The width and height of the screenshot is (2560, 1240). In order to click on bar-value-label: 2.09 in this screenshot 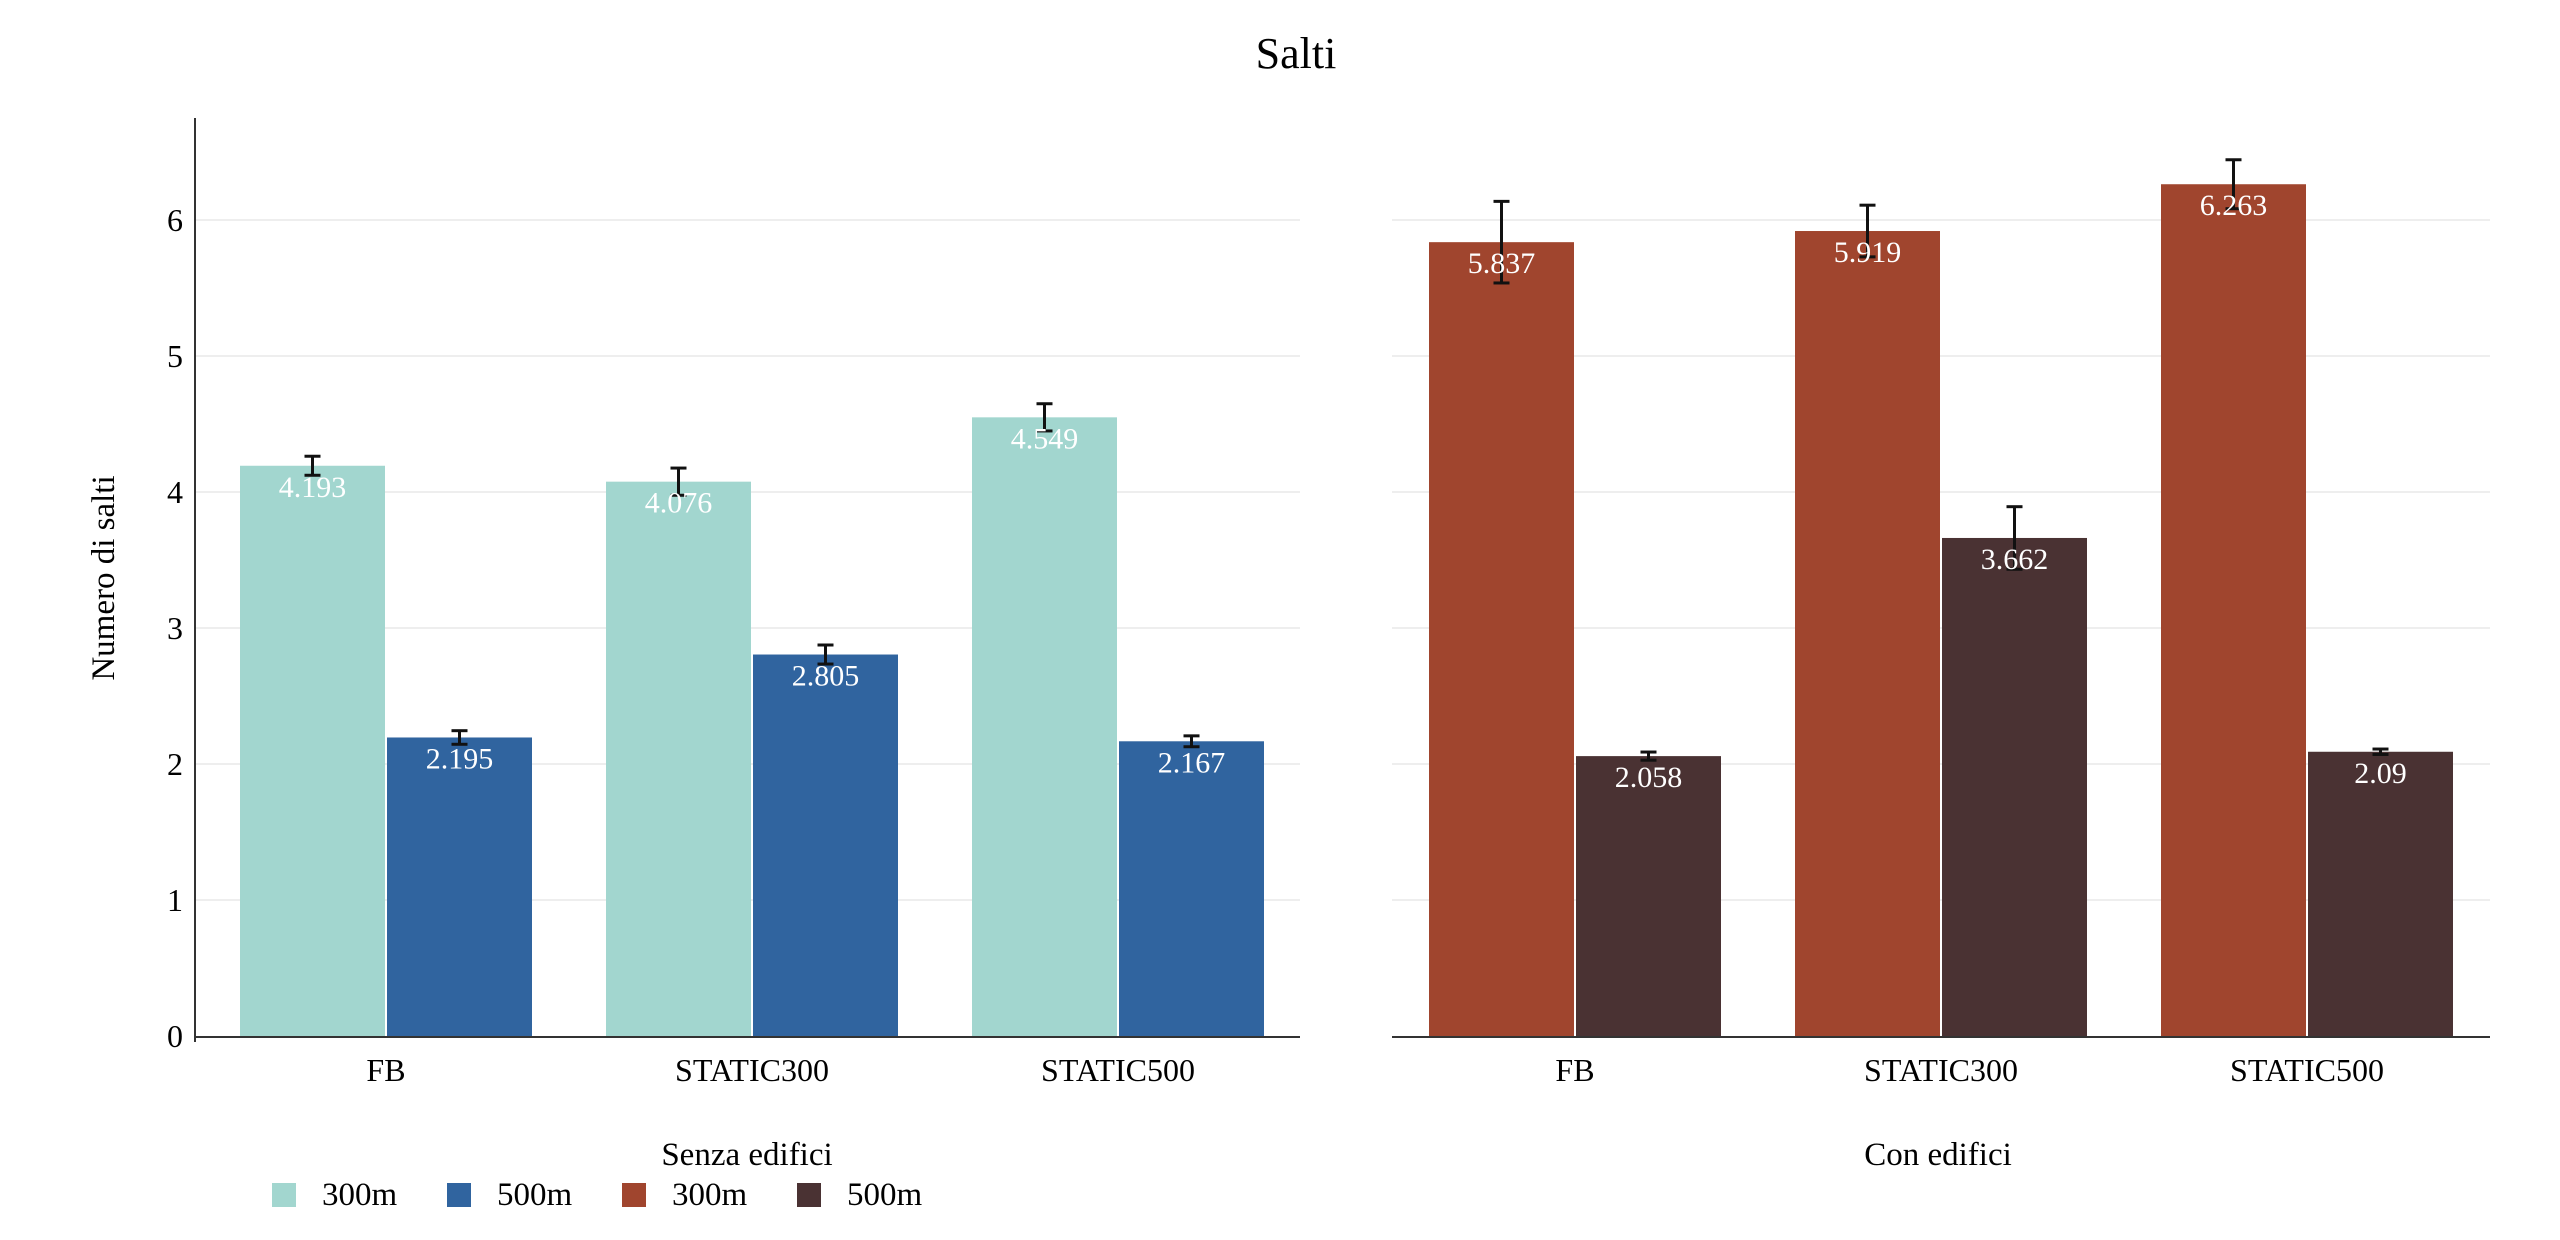, I will do `click(2380, 773)`.